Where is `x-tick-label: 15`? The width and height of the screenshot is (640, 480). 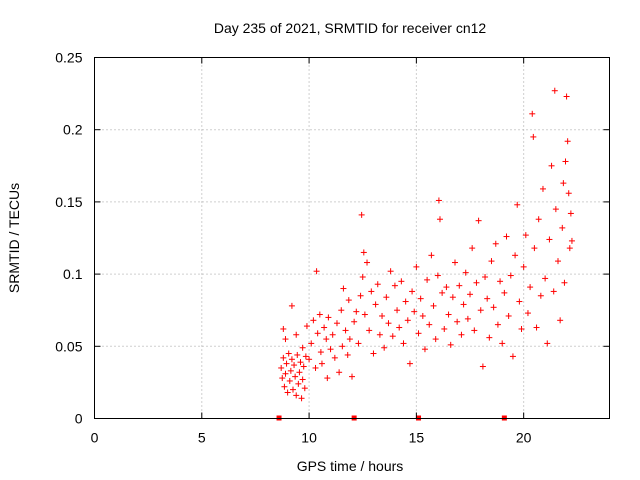
x-tick-label: 15 is located at coordinates (417, 438).